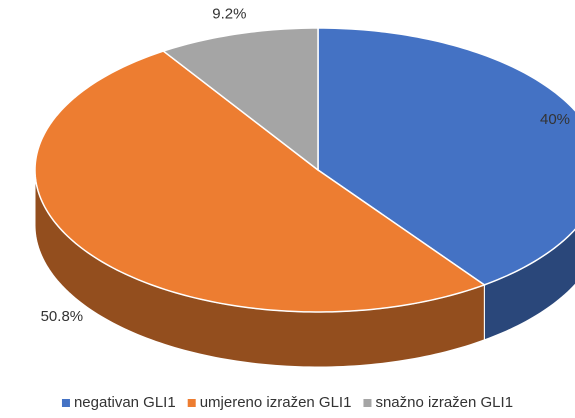  Describe the element at coordinates (240, 99) in the screenshot. I see `slice` at that location.